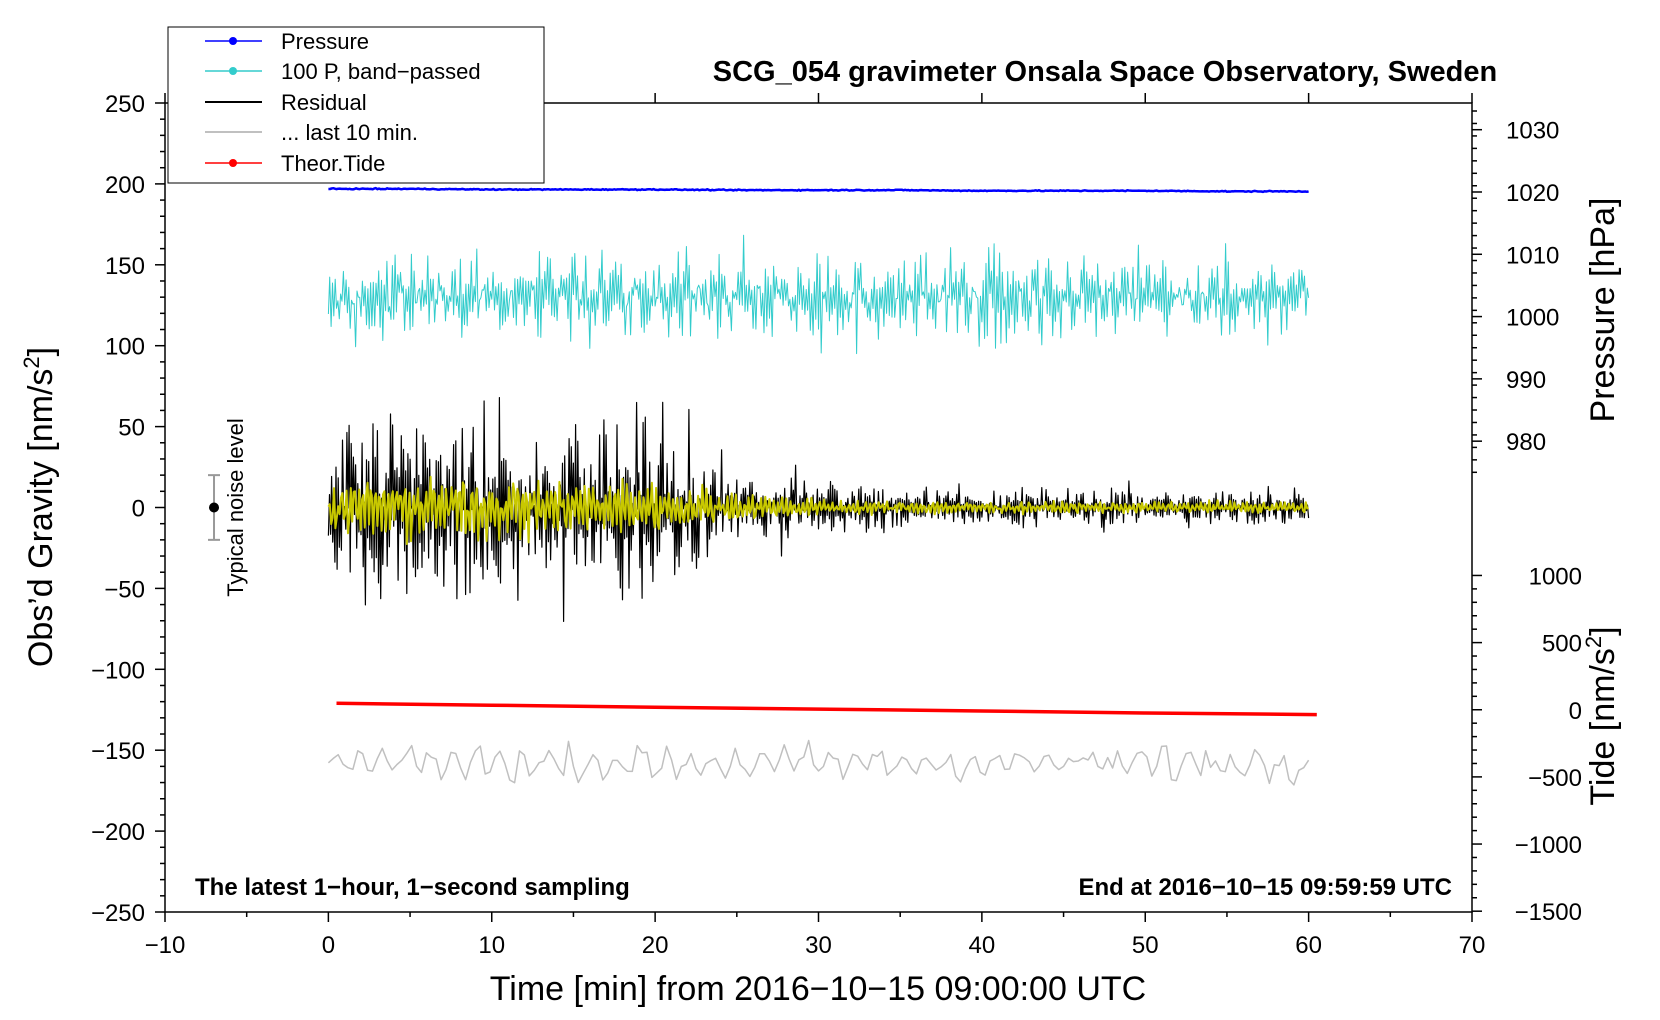 This screenshot has width=1660, height=1020. Describe the element at coordinates (818, 945) in the screenshot. I see `x-tick-label: 30` at that location.